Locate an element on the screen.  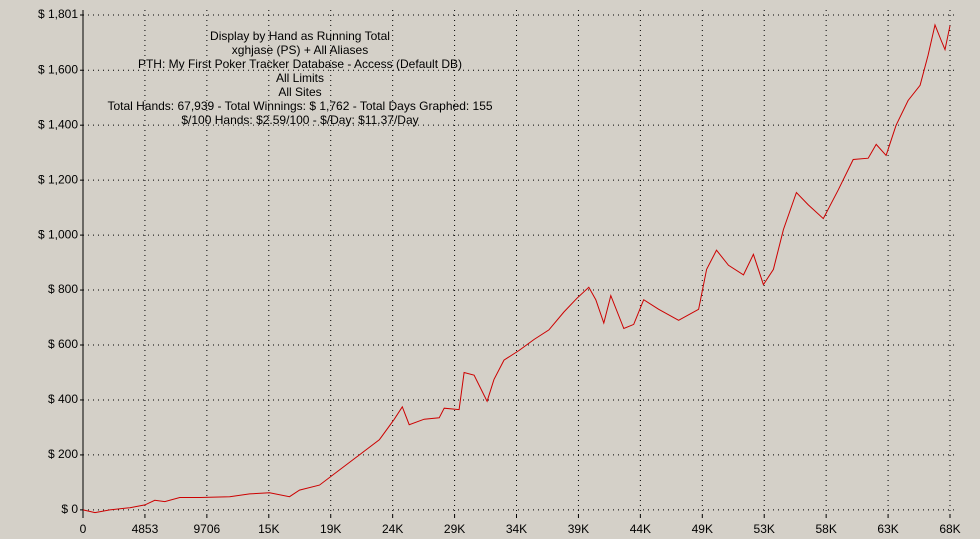
annotation: All Sites is located at coordinates (299, 92).